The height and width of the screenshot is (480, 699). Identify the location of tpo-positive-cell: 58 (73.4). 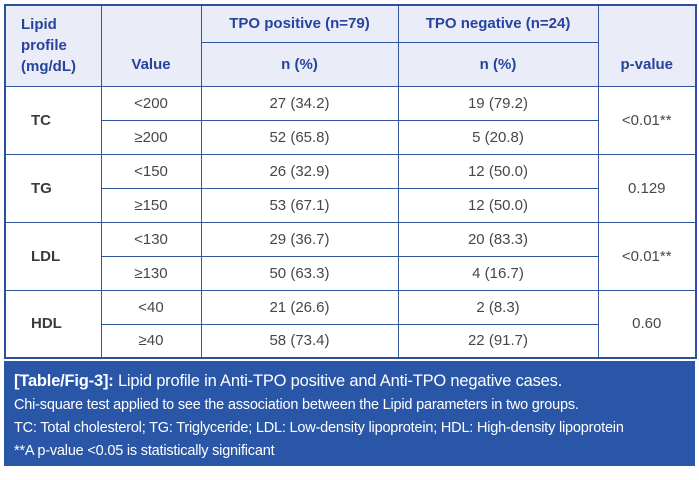
(299, 341).